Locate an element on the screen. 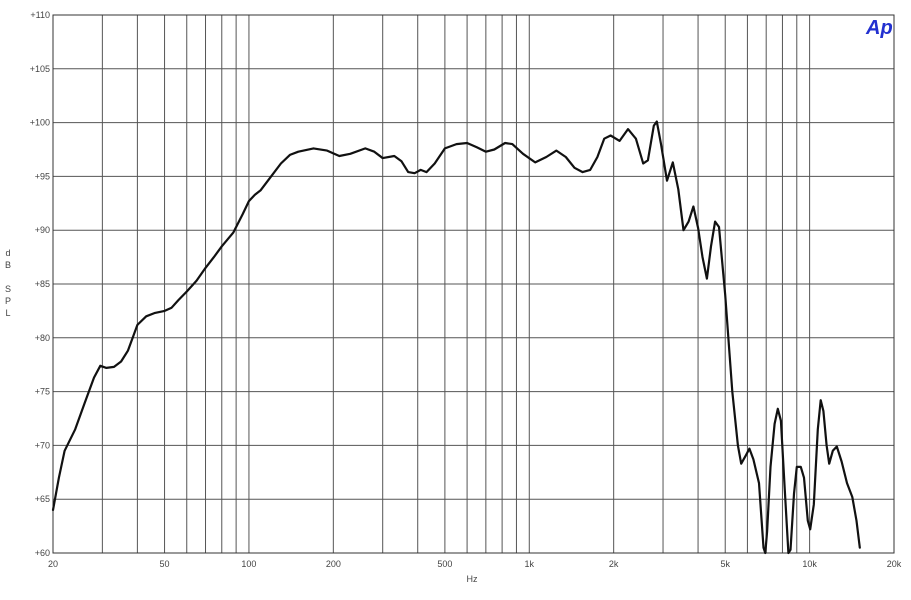 The width and height of the screenshot is (911, 600). y-axis-title-letter: L is located at coordinates (7, 313).